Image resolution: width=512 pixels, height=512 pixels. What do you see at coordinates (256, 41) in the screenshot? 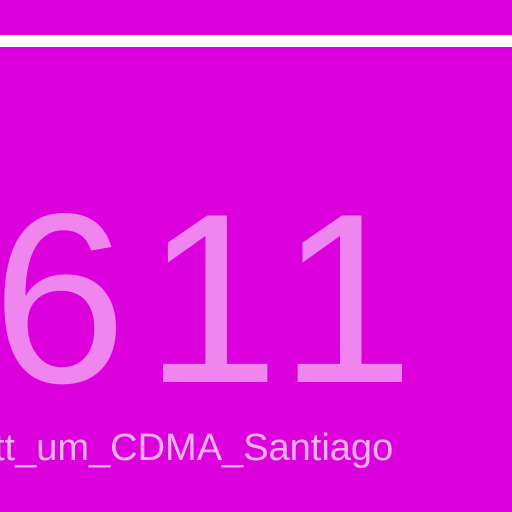
I see `top-divider` at bounding box center [256, 41].